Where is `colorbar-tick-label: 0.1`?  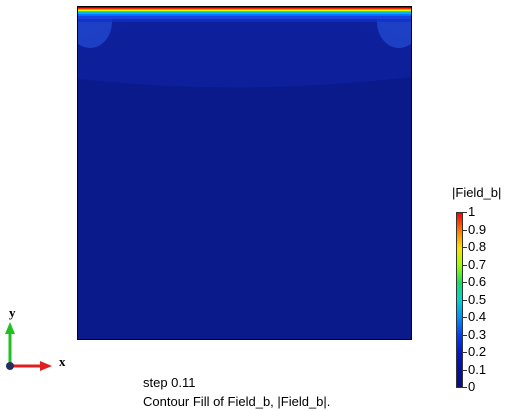
colorbar-tick-label: 0.1 is located at coordinates (477, 369).